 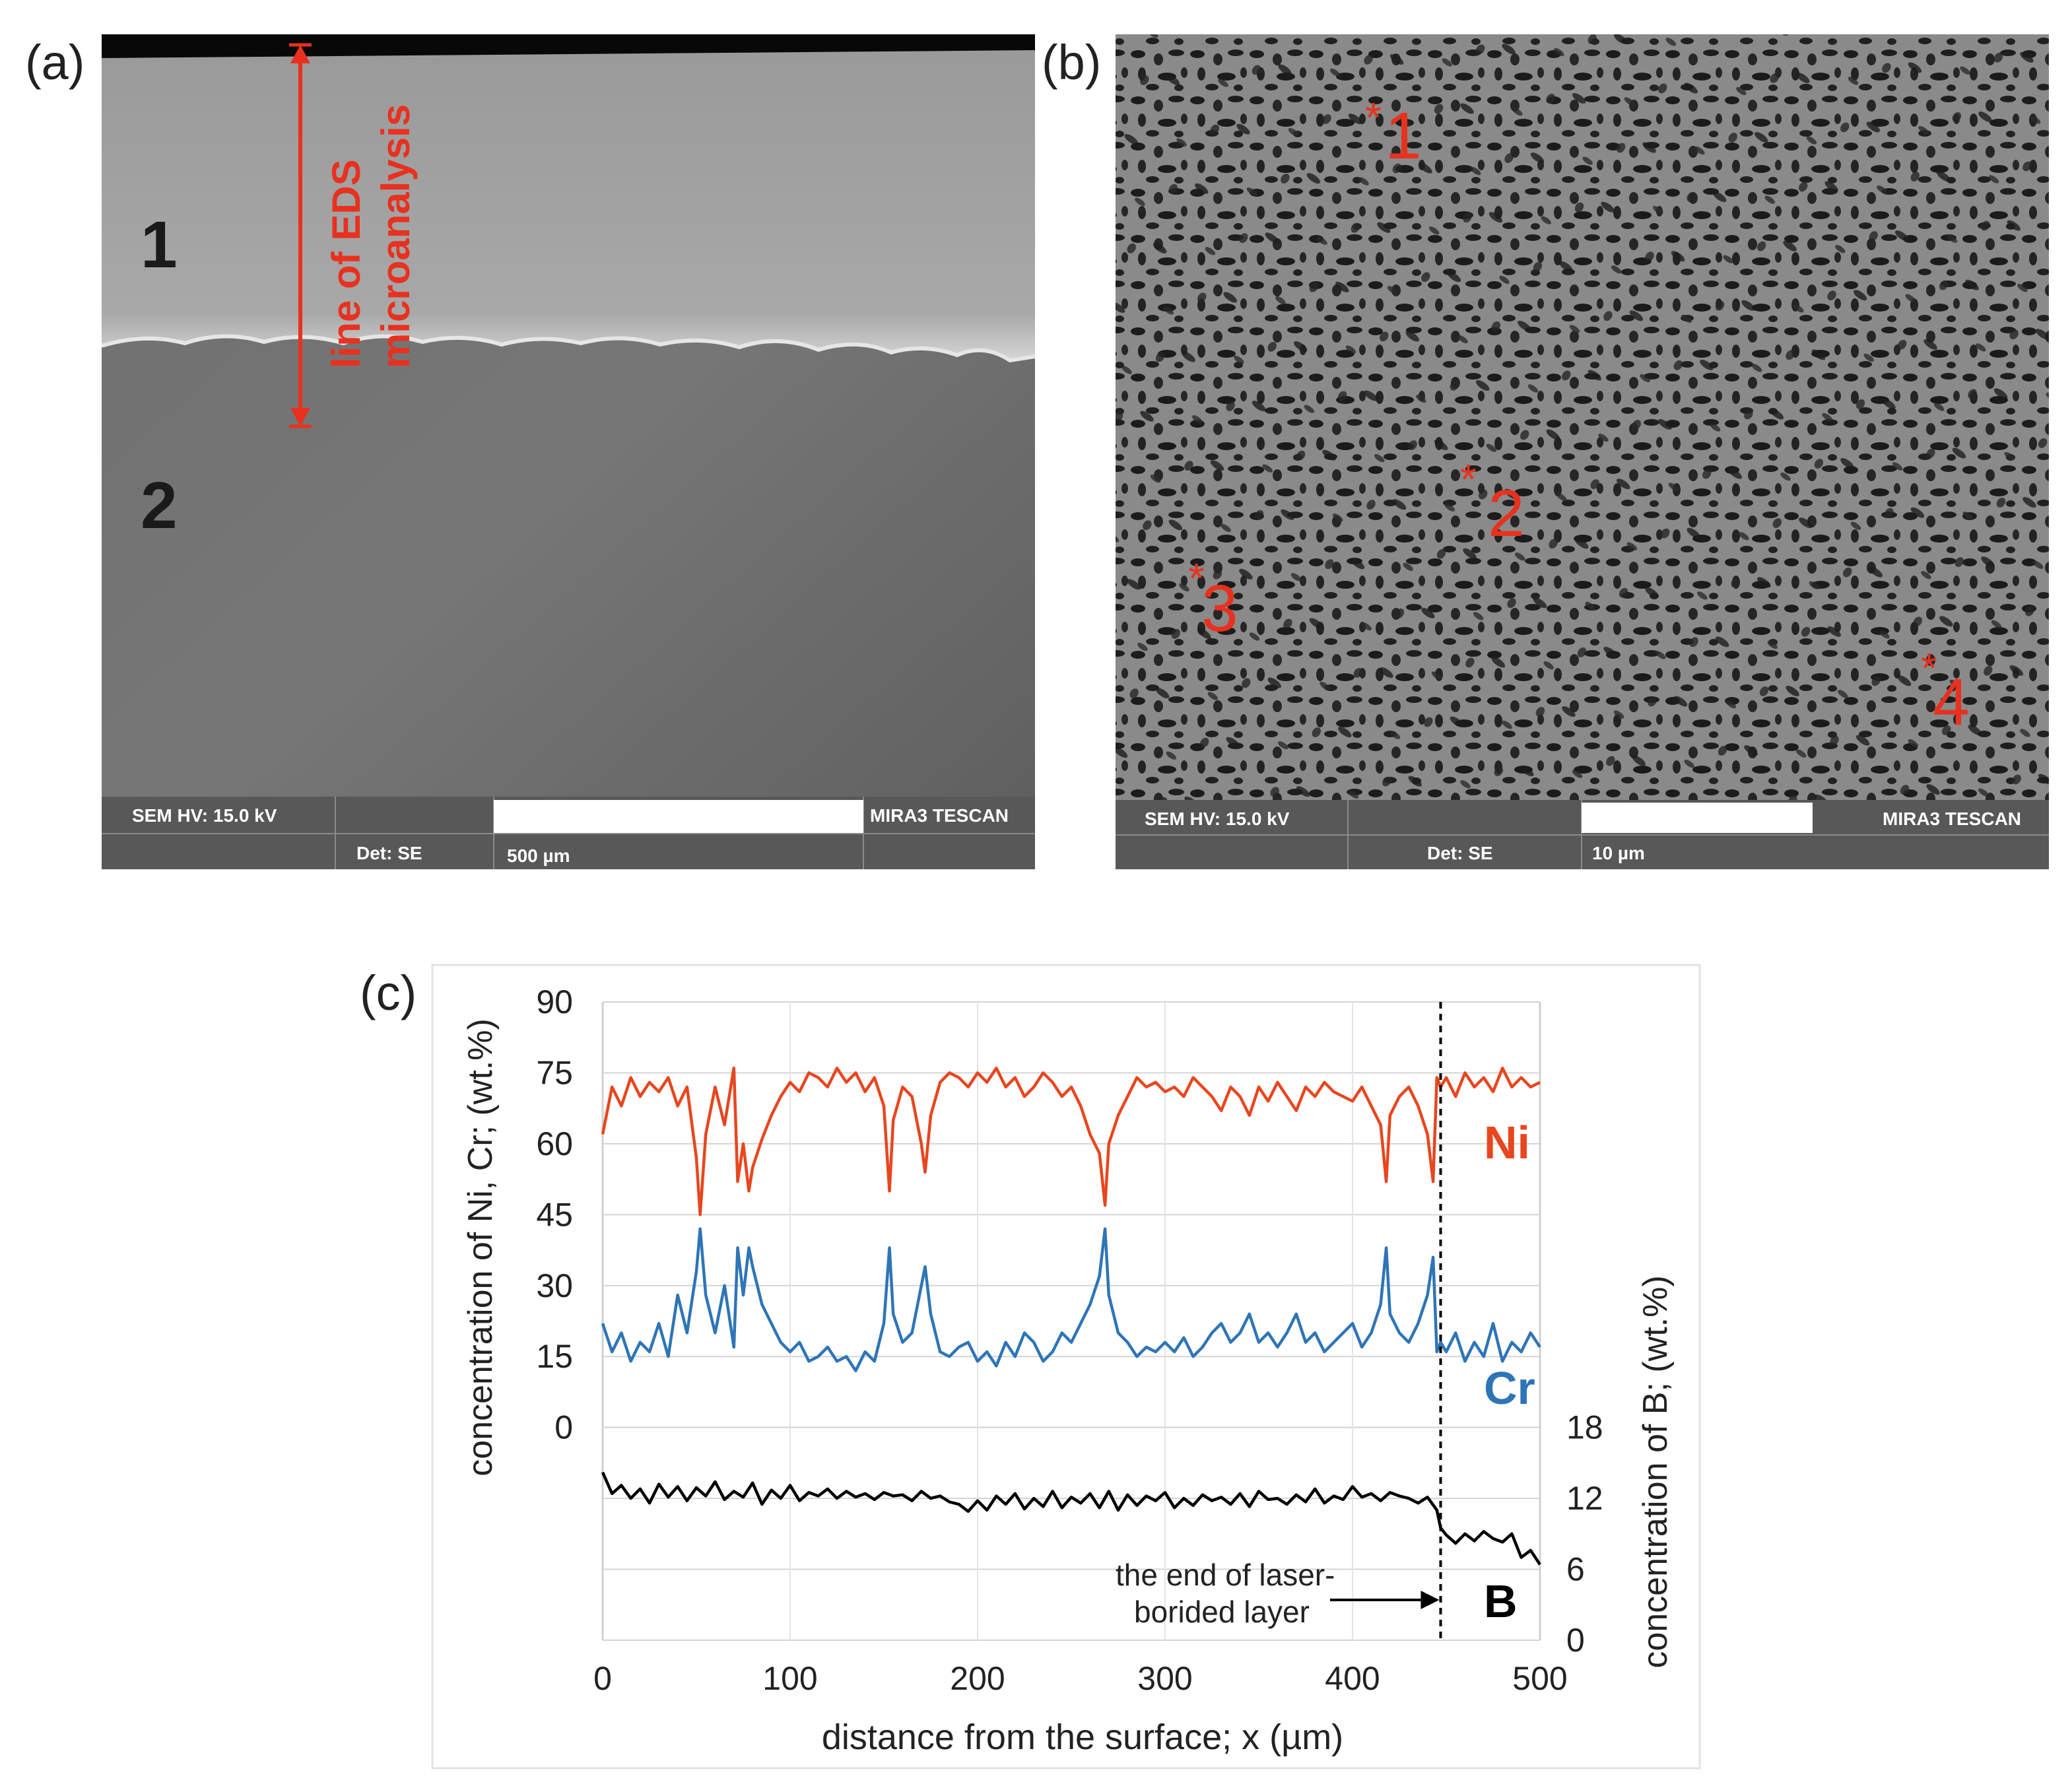 I want to click on point-4-number: 4, so click(x=1952, y=702).